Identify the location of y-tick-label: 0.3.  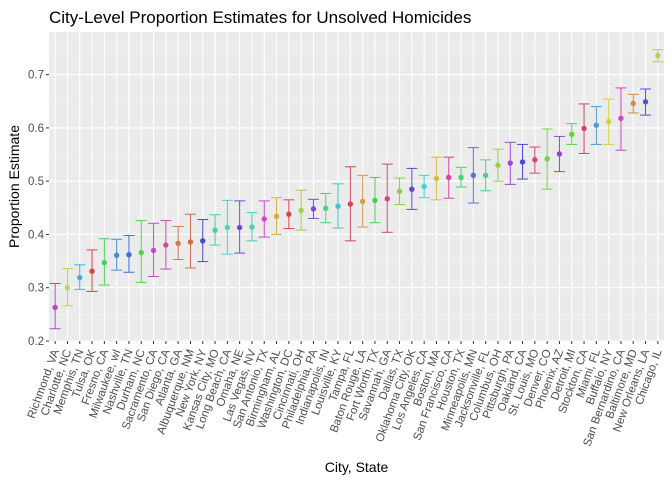
(36, 289).